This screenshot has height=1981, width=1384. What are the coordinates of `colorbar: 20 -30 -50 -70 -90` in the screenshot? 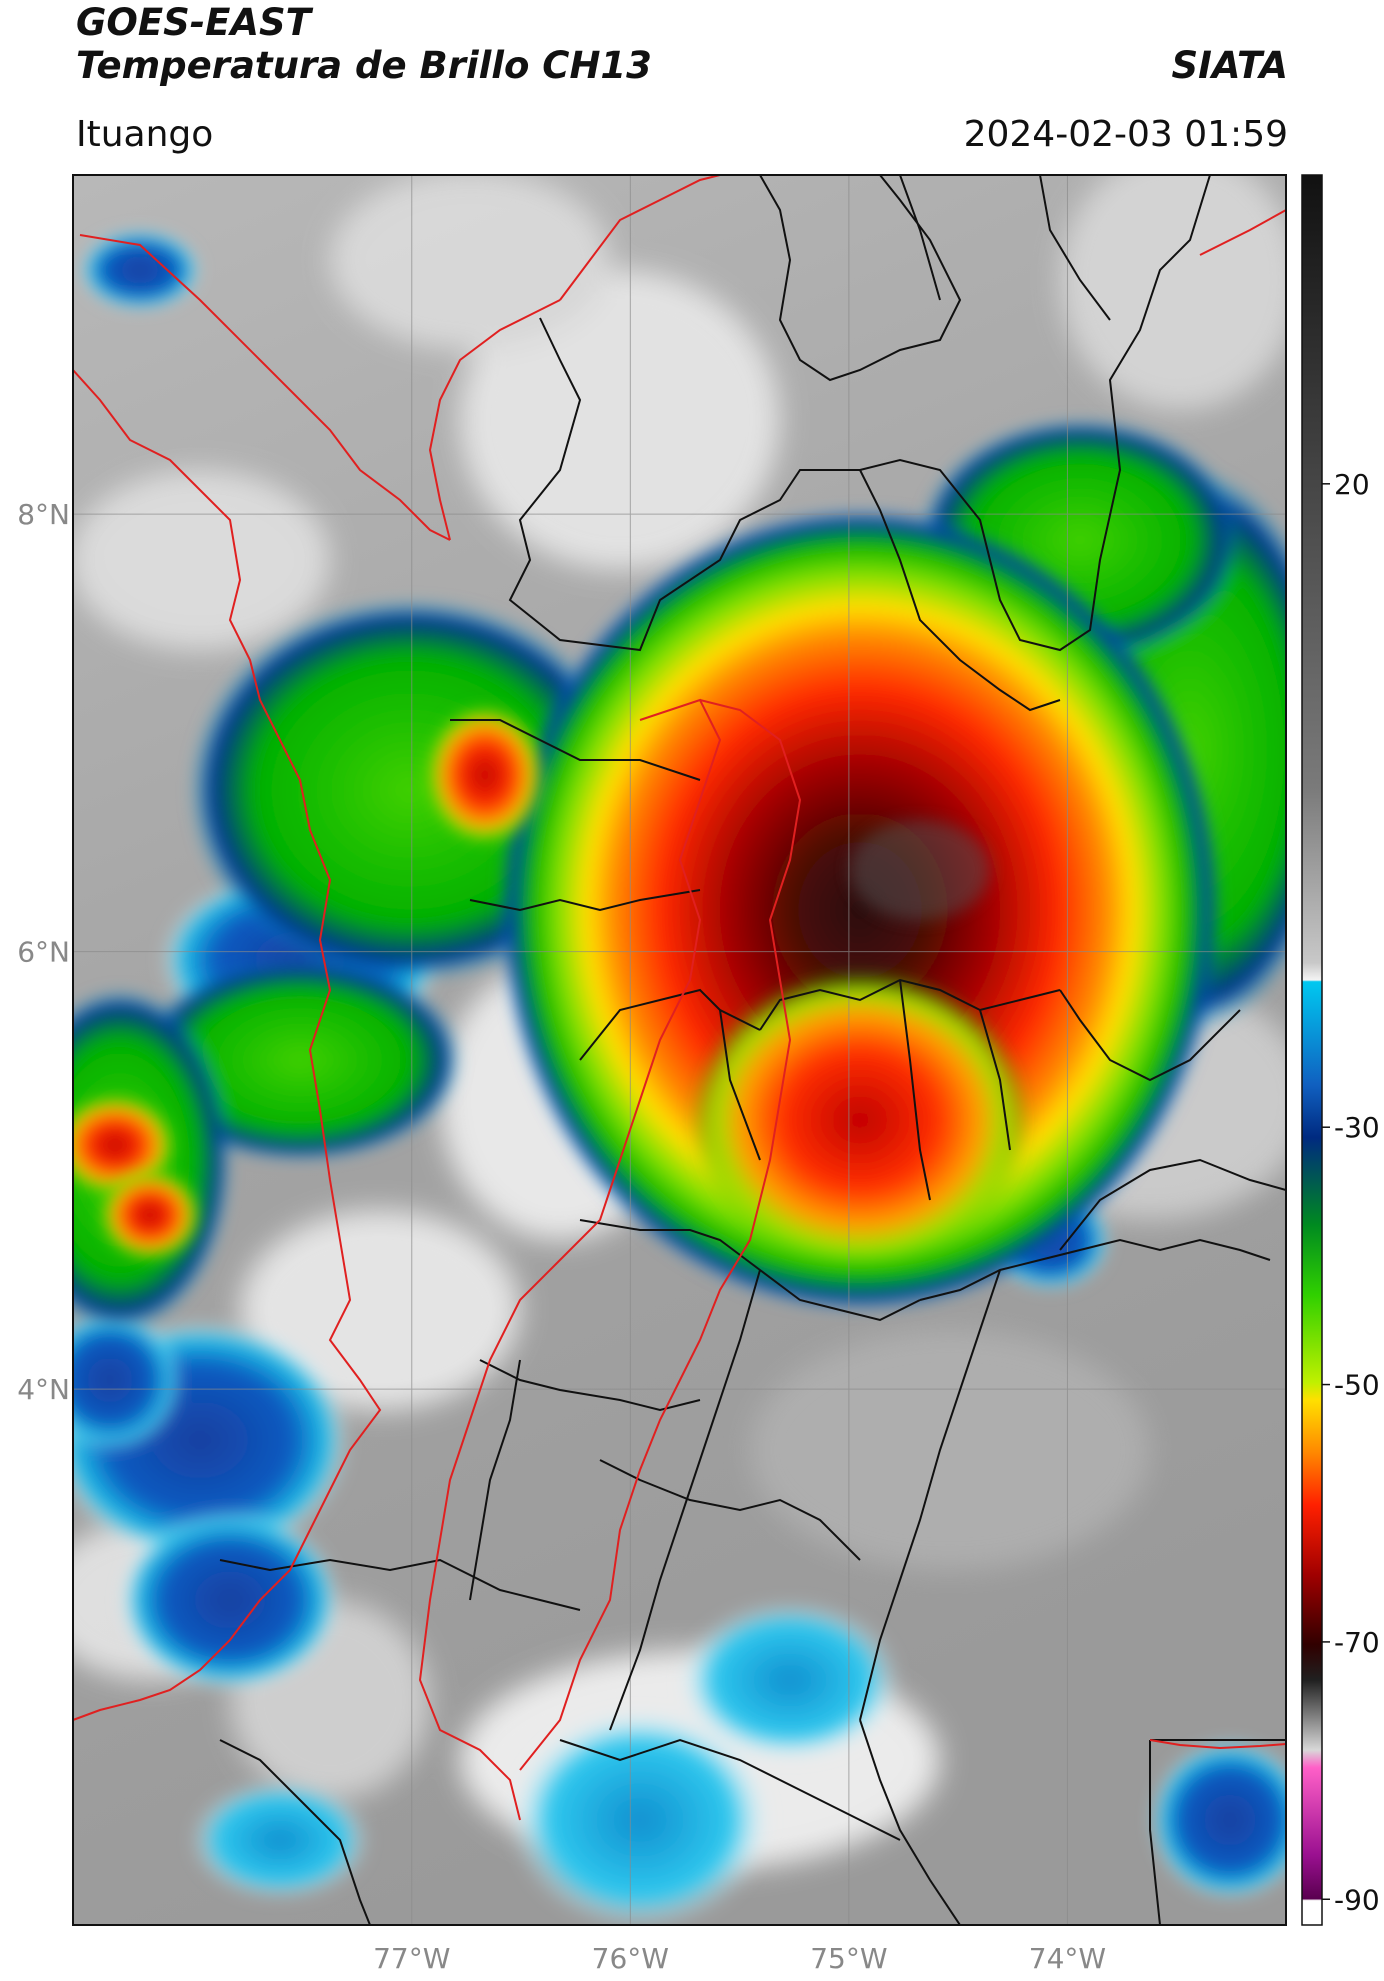 It's located at (1340, 1050).